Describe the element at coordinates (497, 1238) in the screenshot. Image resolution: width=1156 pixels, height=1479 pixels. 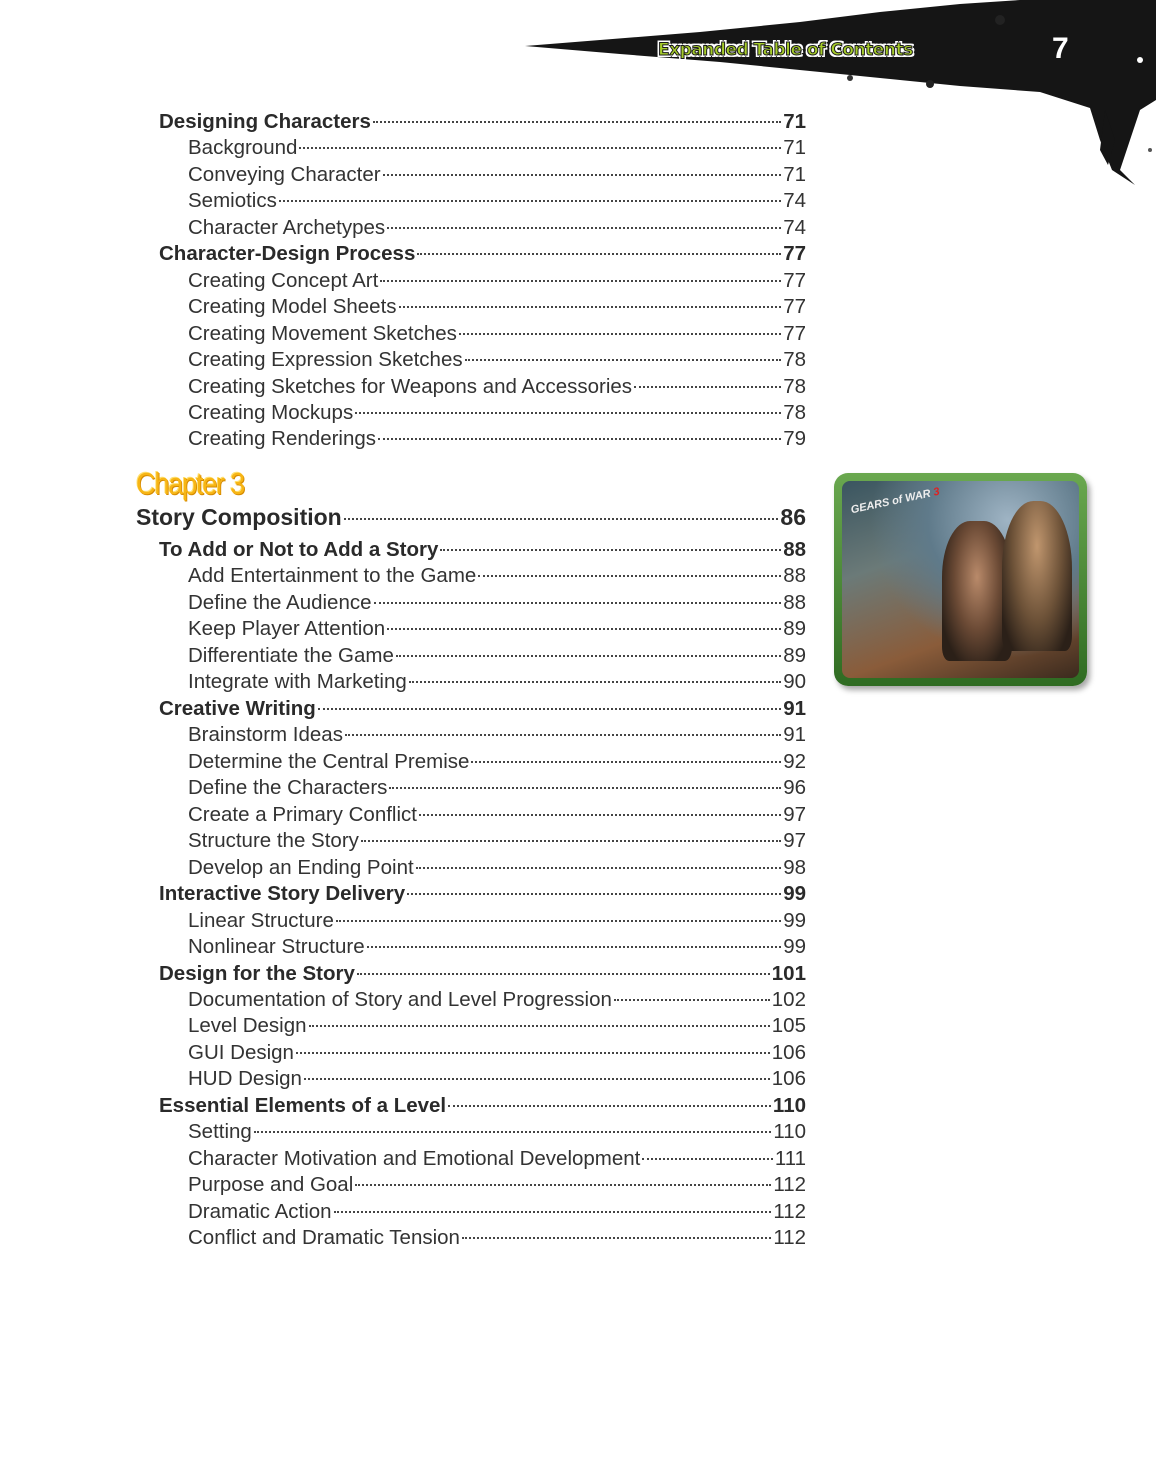
I see `toc-subsection-entry: Conflict and Dramatic Tension 112` at that location.